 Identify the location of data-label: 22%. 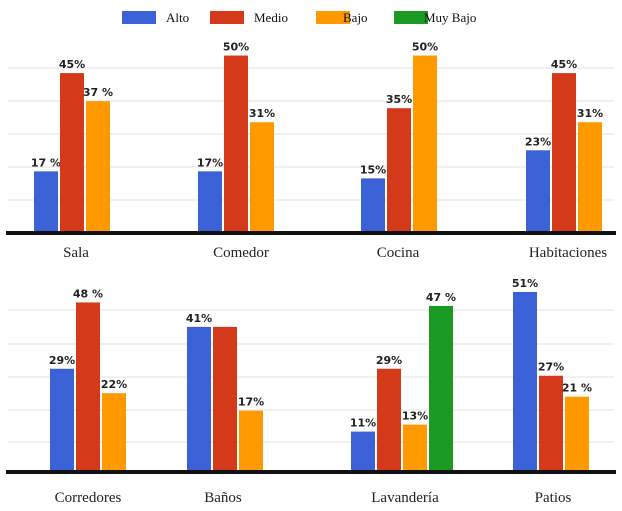
(114, 384).